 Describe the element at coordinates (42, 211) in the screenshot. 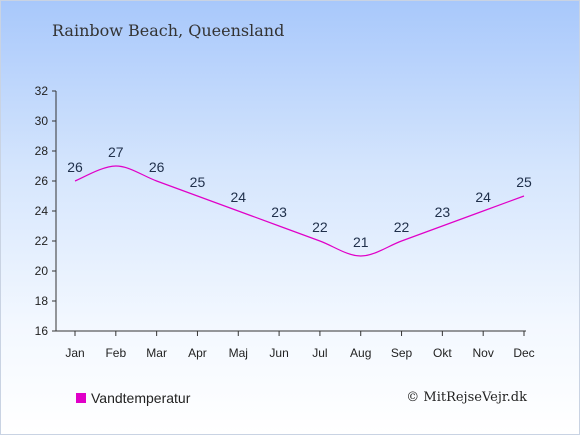

I see `y-tick-label: 24` at that location.